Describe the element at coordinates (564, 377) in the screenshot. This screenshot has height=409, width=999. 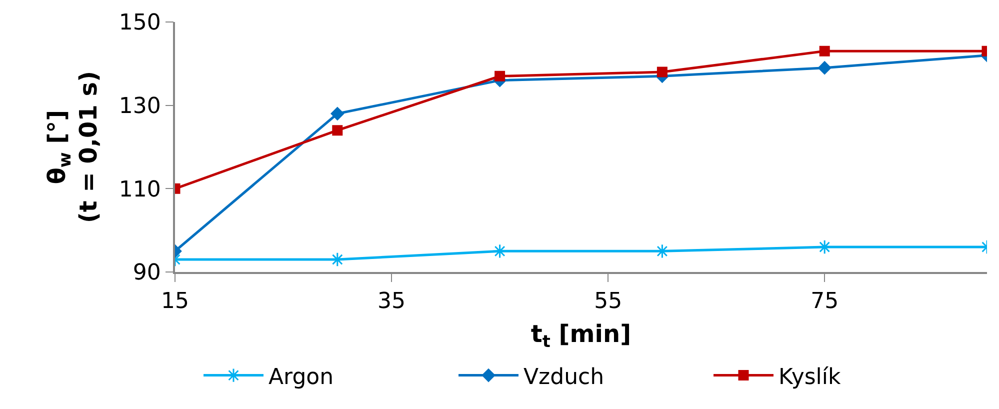
I see `legend-label: Vzduch` at that location.